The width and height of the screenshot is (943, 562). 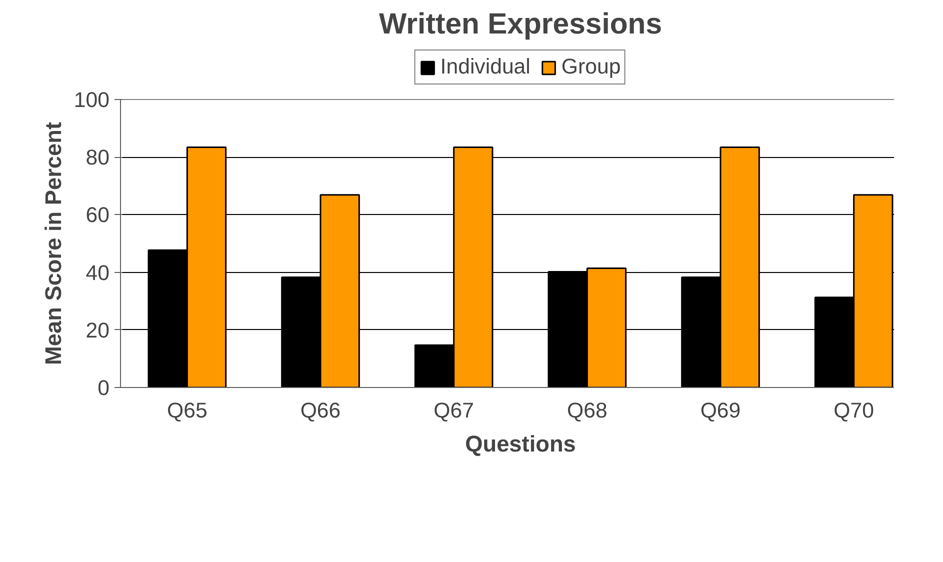 I want to click on x-tick-label: Q70, so click(x=854, y=410).